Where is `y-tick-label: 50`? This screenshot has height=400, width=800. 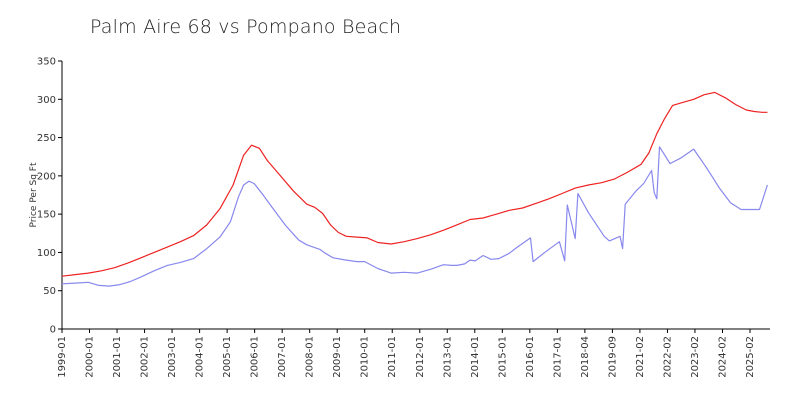 y-tick-label: 50 is located at coordinates (49, 291).